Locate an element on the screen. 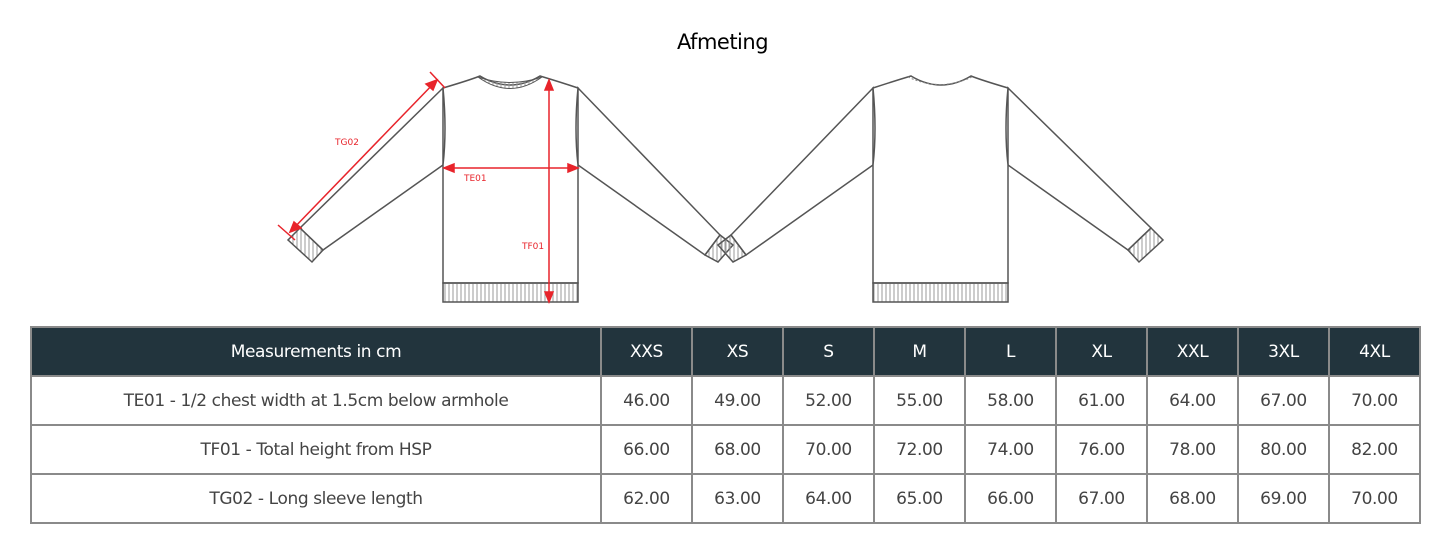  cell-value: 82.00 is located at coordinates (1374, 449).